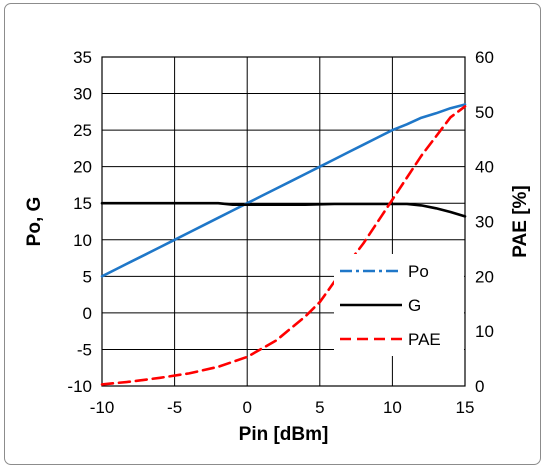  Describe the element at coordinates (87, 276) in the screenshot. I see `left-y-tick-label: 5` at that location.